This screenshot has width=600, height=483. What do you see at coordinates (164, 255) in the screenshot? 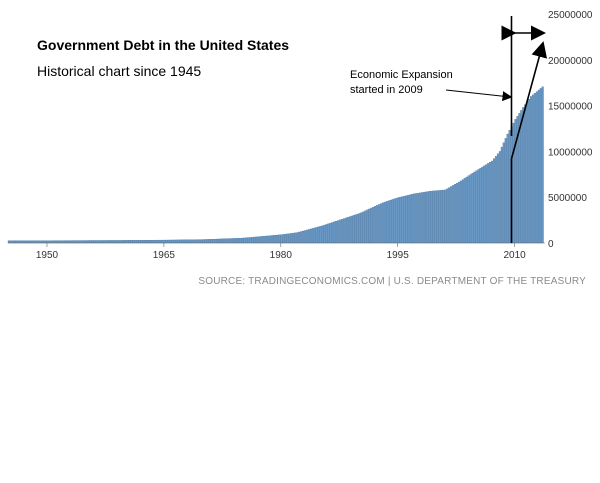
I see `x-tick-label: 1965` at bounding box center [164, 255].